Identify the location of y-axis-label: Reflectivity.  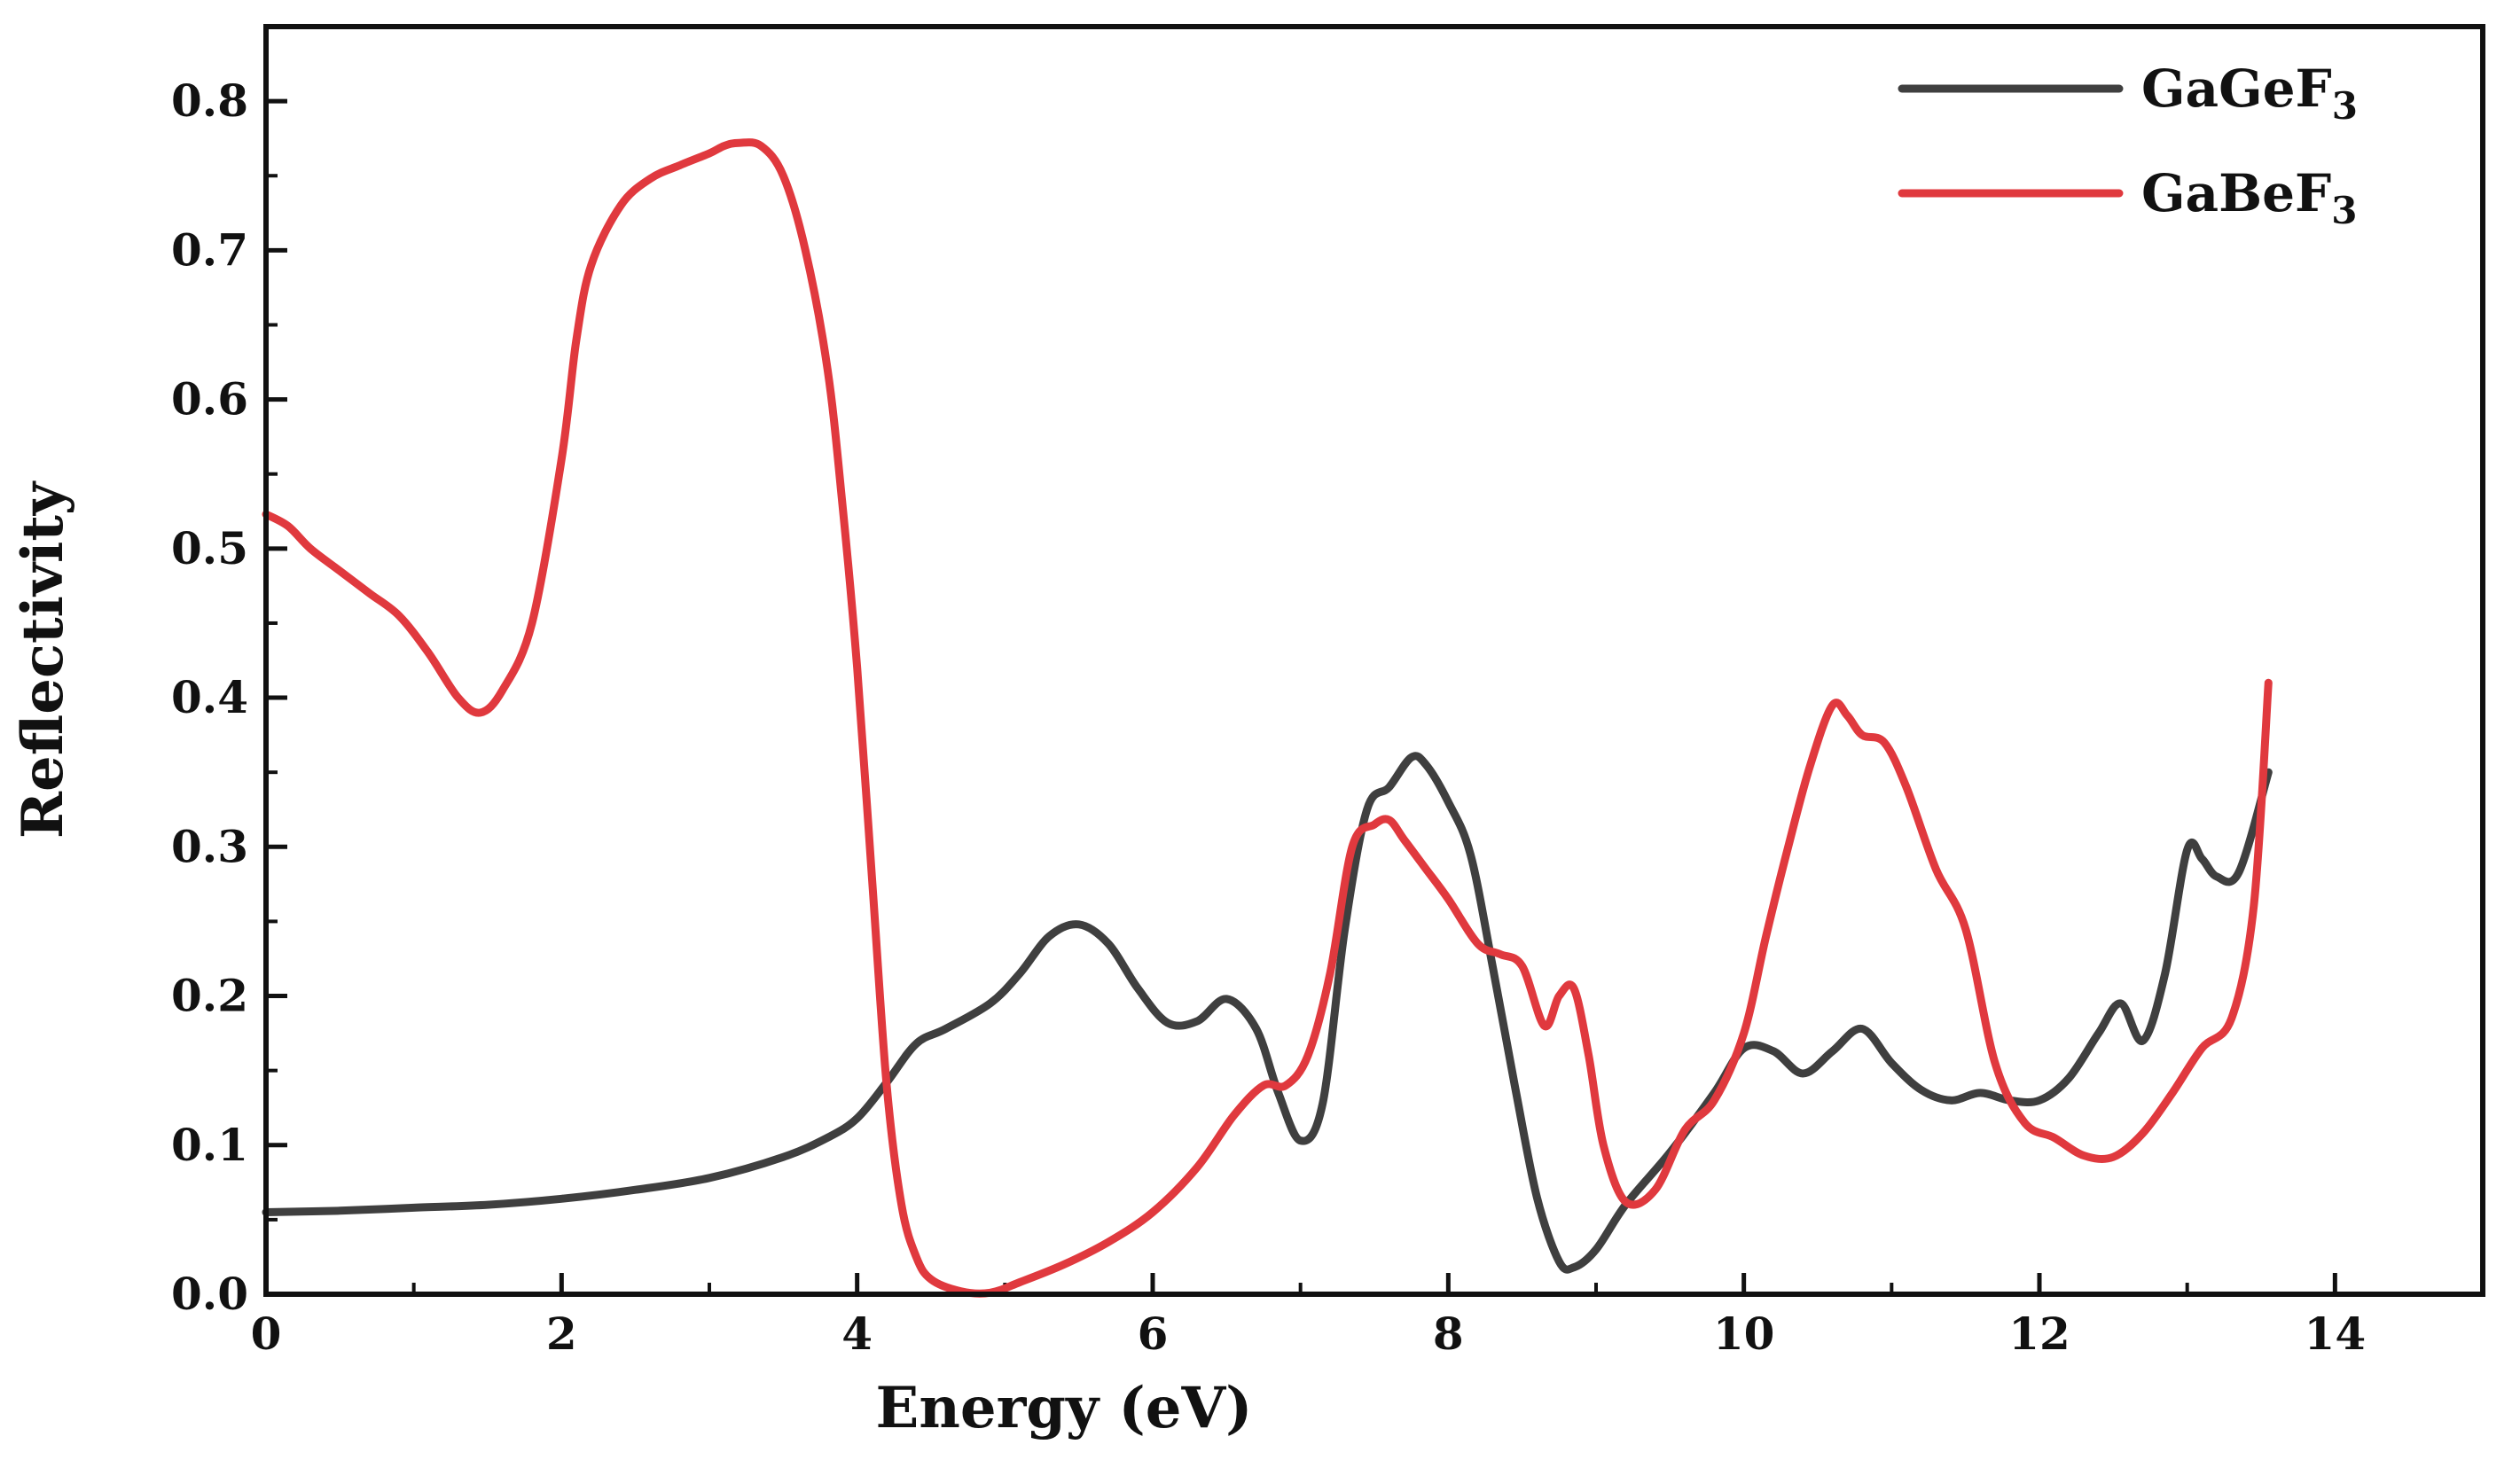
(43, 659).